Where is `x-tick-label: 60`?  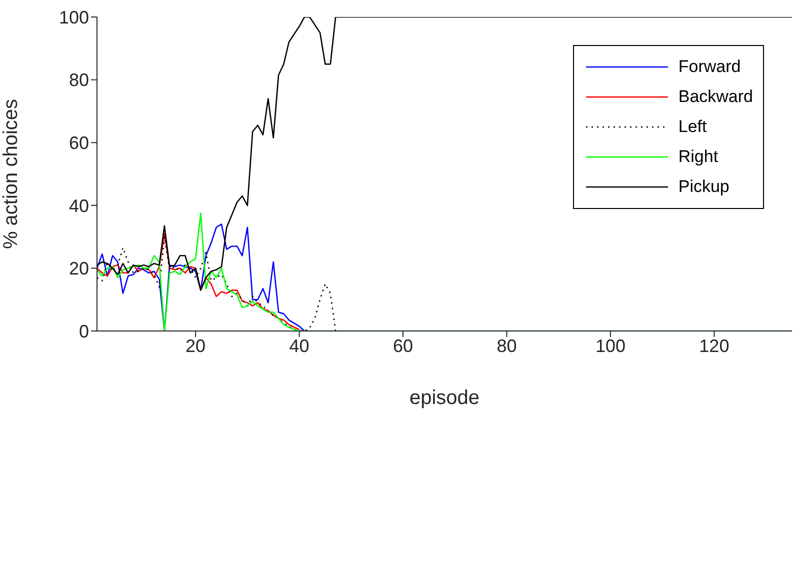 x-tick-label: 60 is located at coordinates (403, 346).